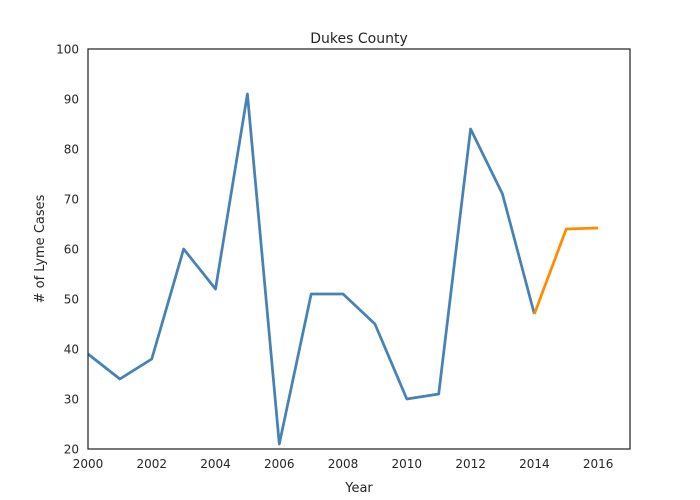 The image size is (700, 500). What do you see at coordinates (470, 464) in the screenshot?
I see `x-tick-label: 2012` at bounding box center [470, 464].